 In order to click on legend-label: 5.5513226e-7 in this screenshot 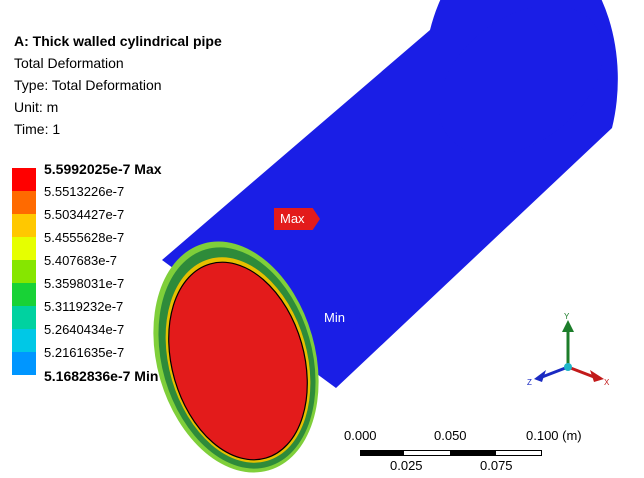, I will do `click(84, 191)`.